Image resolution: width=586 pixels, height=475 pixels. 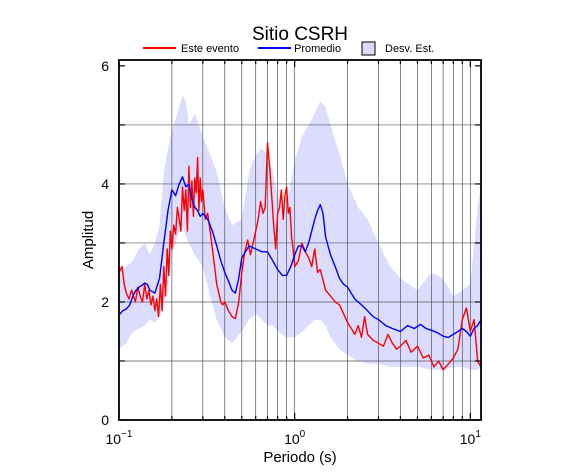 What do you see at coordinates (119, 438) in the screenshot?
I see `x-tick-label: 10⁻¹` at bounding box center [119, 438].